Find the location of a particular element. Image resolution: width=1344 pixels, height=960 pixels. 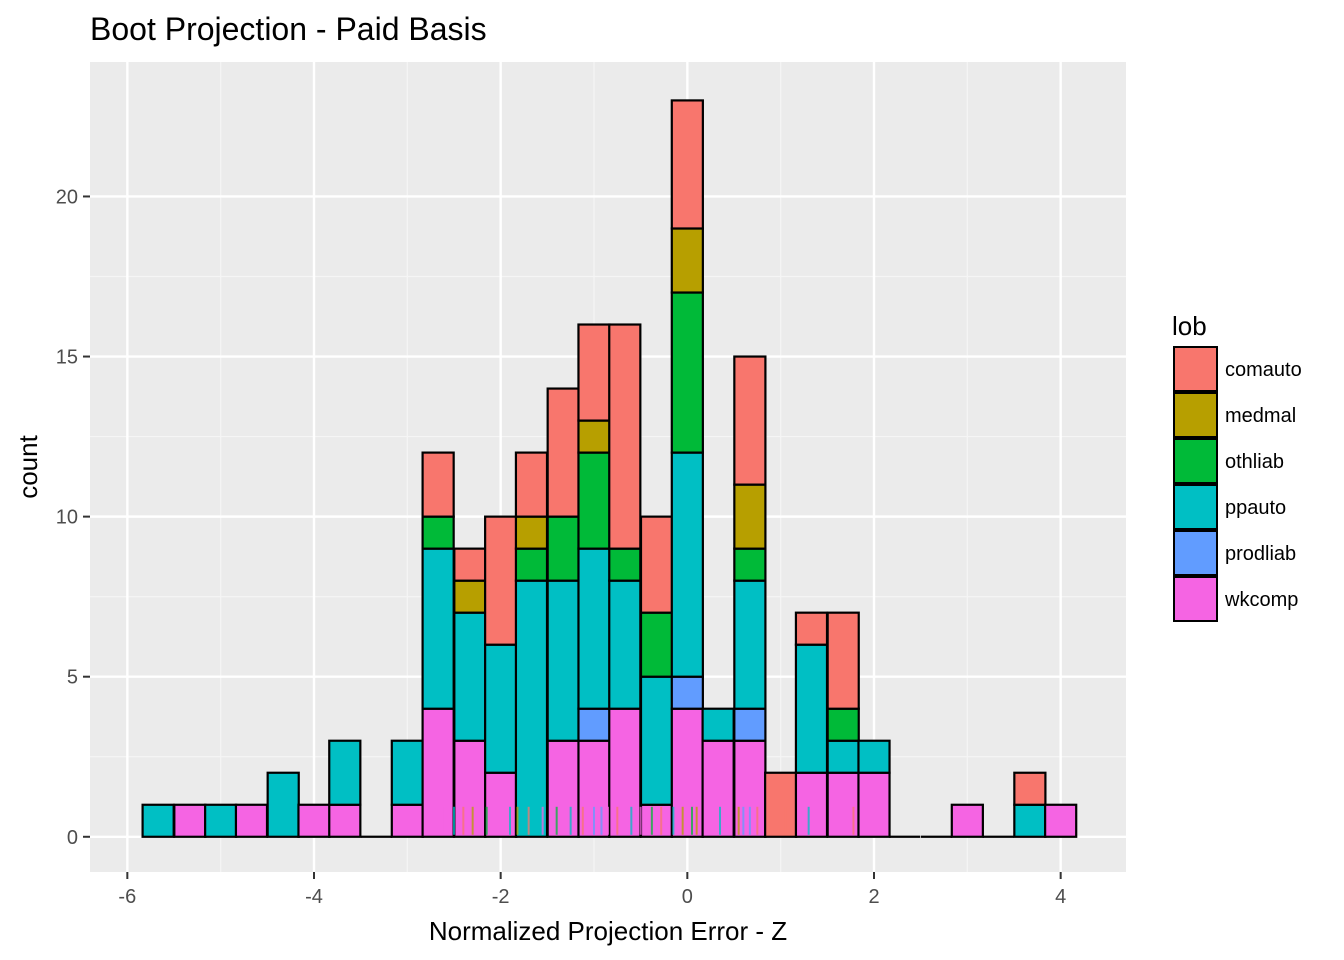

legend-label-wkcomp: wkcomp is located at coordinates (1261, 600).